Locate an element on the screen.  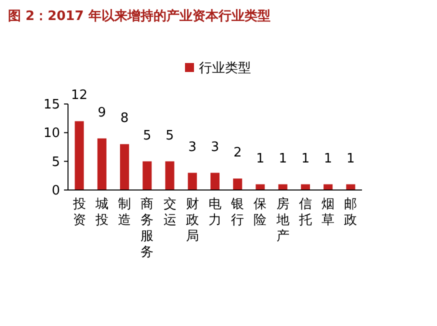
data-label: 9 is located at coordinates (102, 112).